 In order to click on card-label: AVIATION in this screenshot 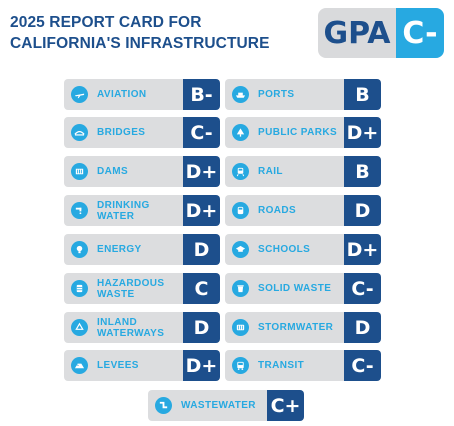, I will do `click(122, 94)`.